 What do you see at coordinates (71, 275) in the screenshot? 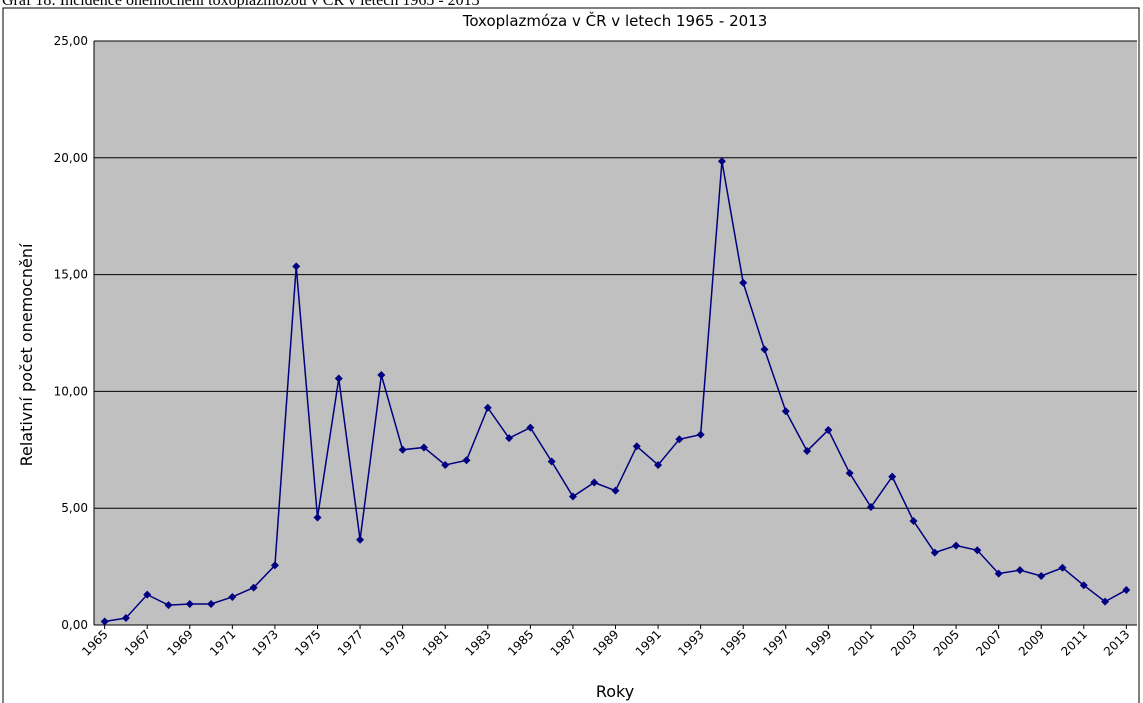
I see `y-tick-label: 15,00` at bounding box center [71, 275].